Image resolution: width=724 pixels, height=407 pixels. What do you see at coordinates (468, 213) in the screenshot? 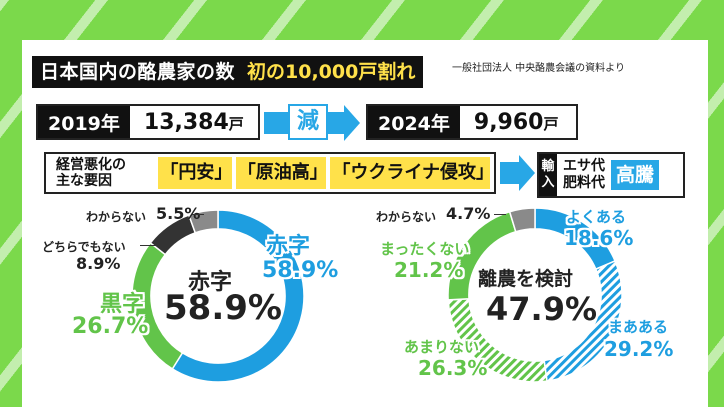
I see `right-value-unknown: 4.7%` at bounding box center [468, 213].